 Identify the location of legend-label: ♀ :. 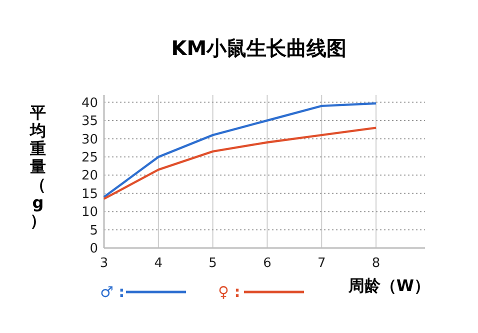
(229, 292).